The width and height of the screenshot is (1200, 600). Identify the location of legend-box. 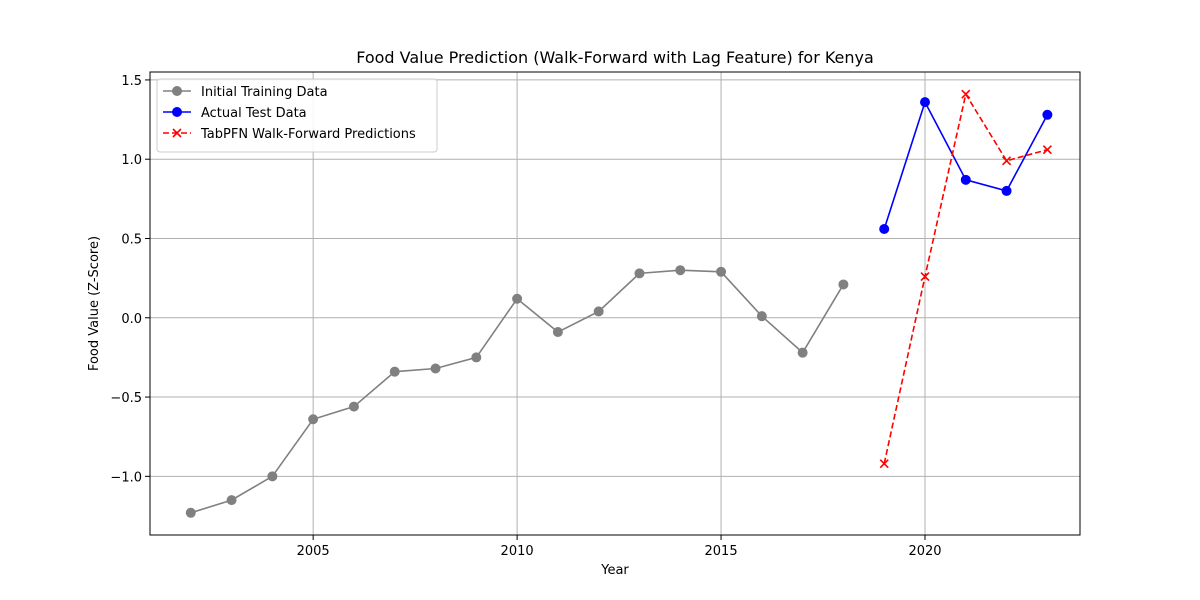
(297, 115).